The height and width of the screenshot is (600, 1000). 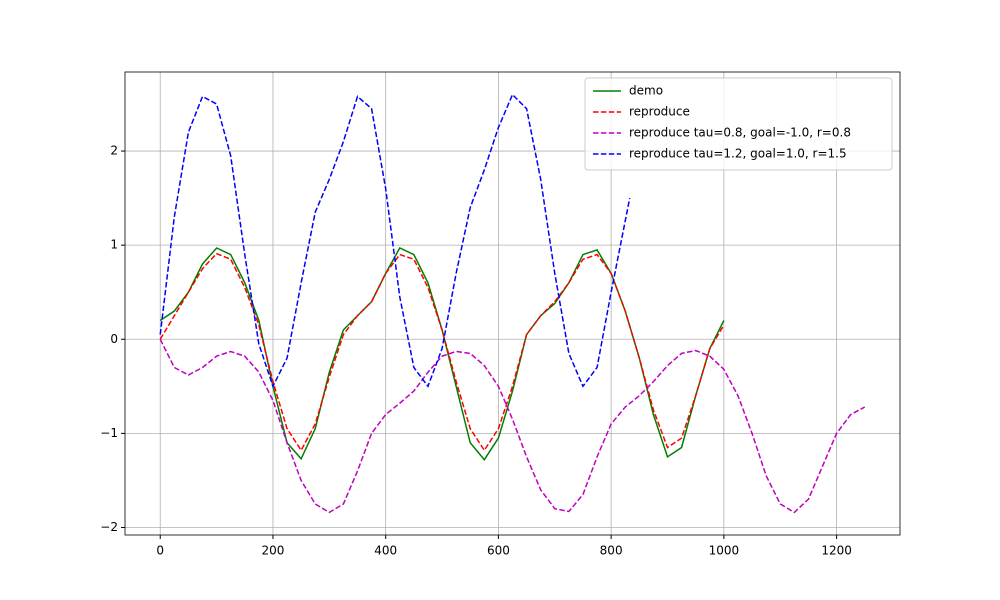 I want to click on legend-label: reproduce tau=1.2, goal=1.0, r=1.5, so click(x=738, y=154).